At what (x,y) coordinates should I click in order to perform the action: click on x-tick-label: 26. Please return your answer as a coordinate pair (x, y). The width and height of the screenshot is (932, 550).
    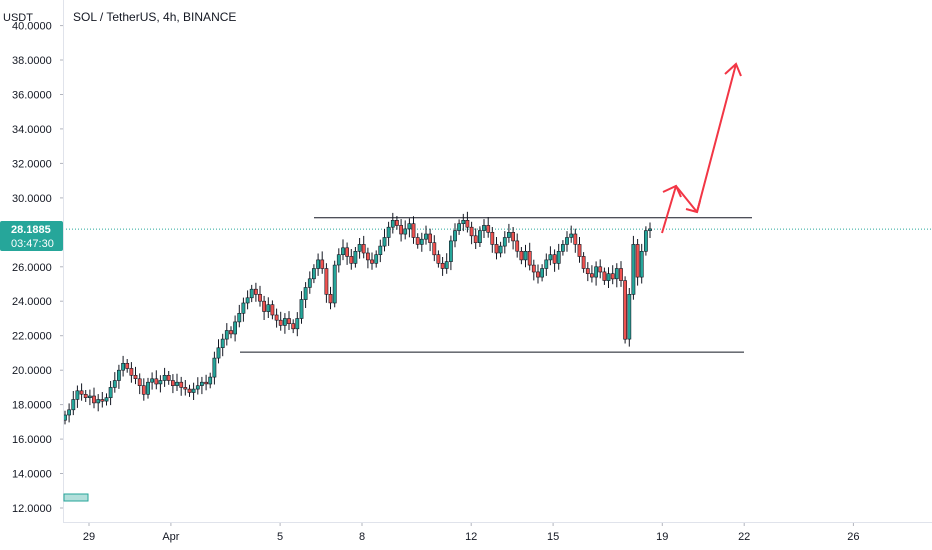
    Looking at the image, I should click on (853, 537).